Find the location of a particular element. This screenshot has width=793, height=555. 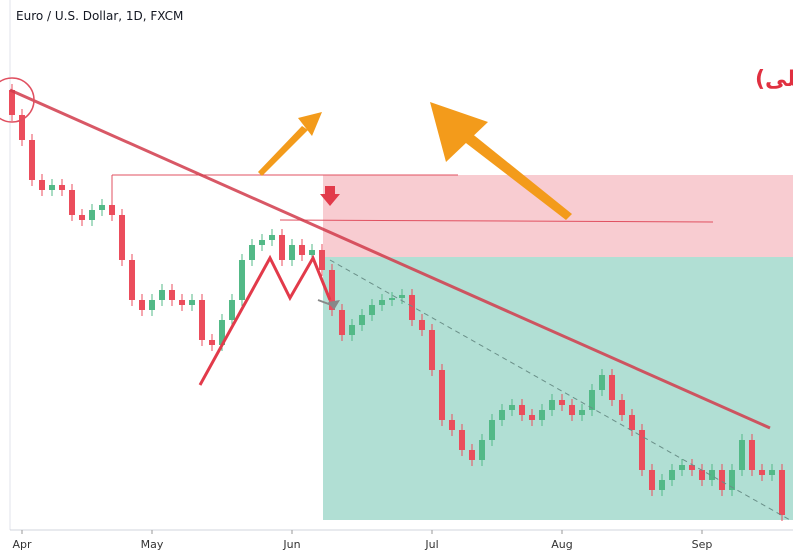

gray-arrow-head is located at coordinates (334, 305).